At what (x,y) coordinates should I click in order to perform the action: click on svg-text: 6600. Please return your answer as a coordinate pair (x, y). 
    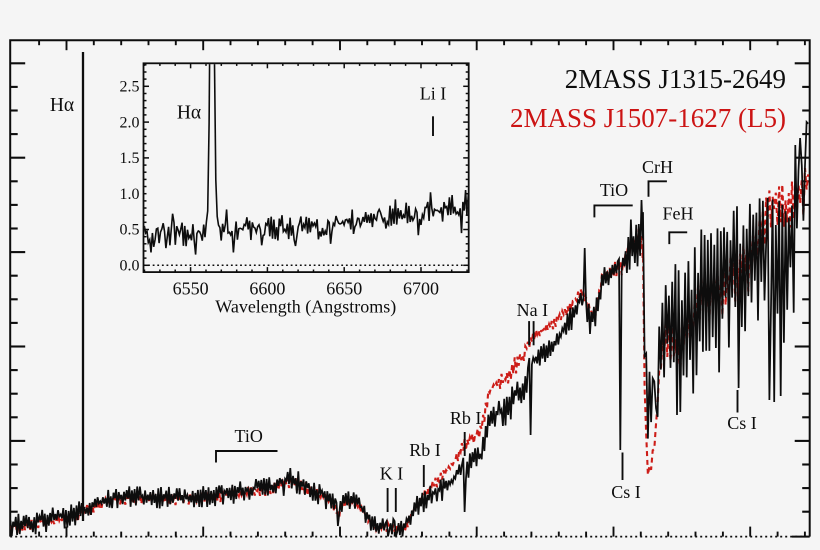
    Looking at the image, I should click on (267, 289).